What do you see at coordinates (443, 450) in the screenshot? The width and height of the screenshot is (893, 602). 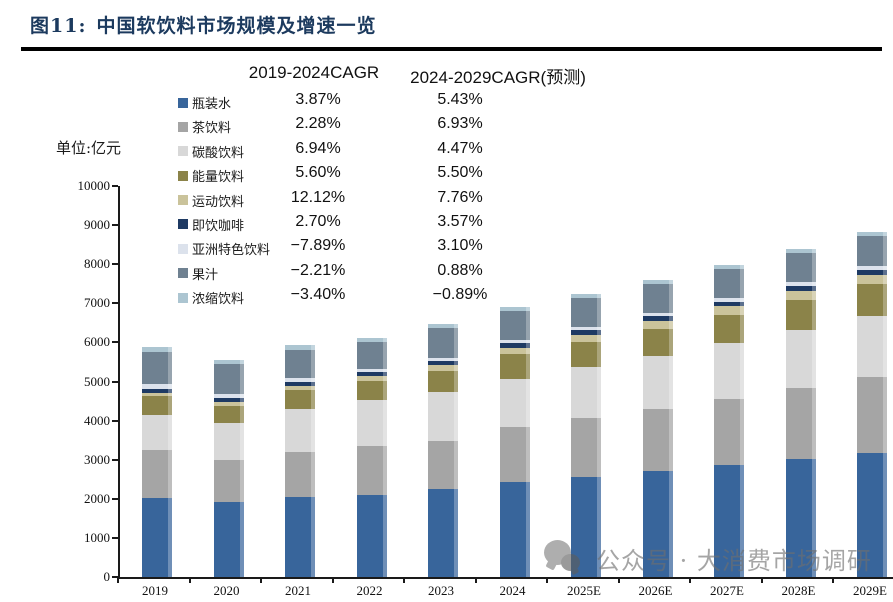 I see `bar-2023` at bounding box center [443, 450].